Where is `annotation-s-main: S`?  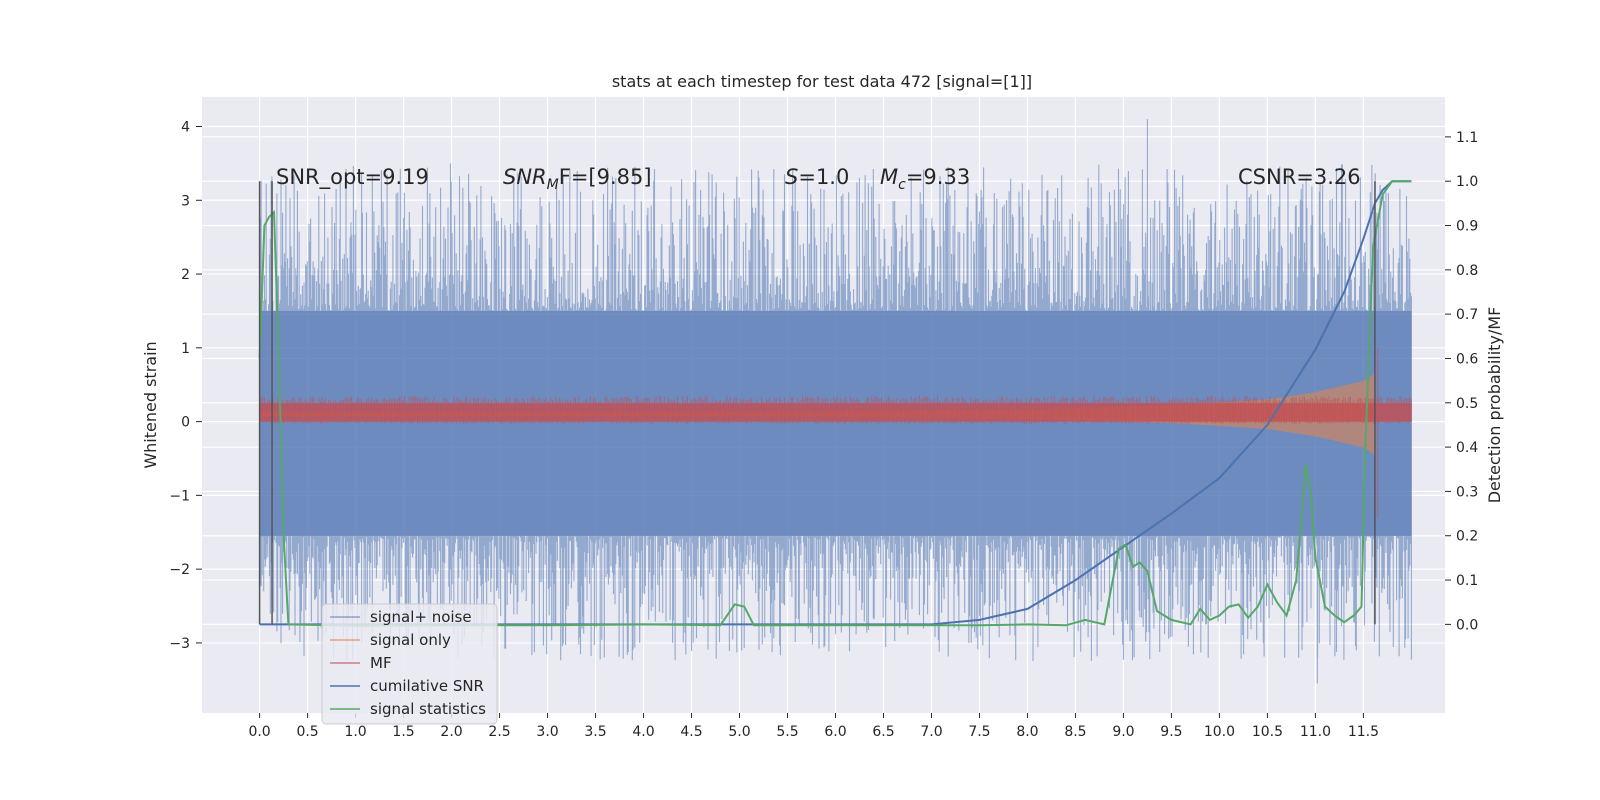
annotation-s-main: S is located at coordinates (791, 177).